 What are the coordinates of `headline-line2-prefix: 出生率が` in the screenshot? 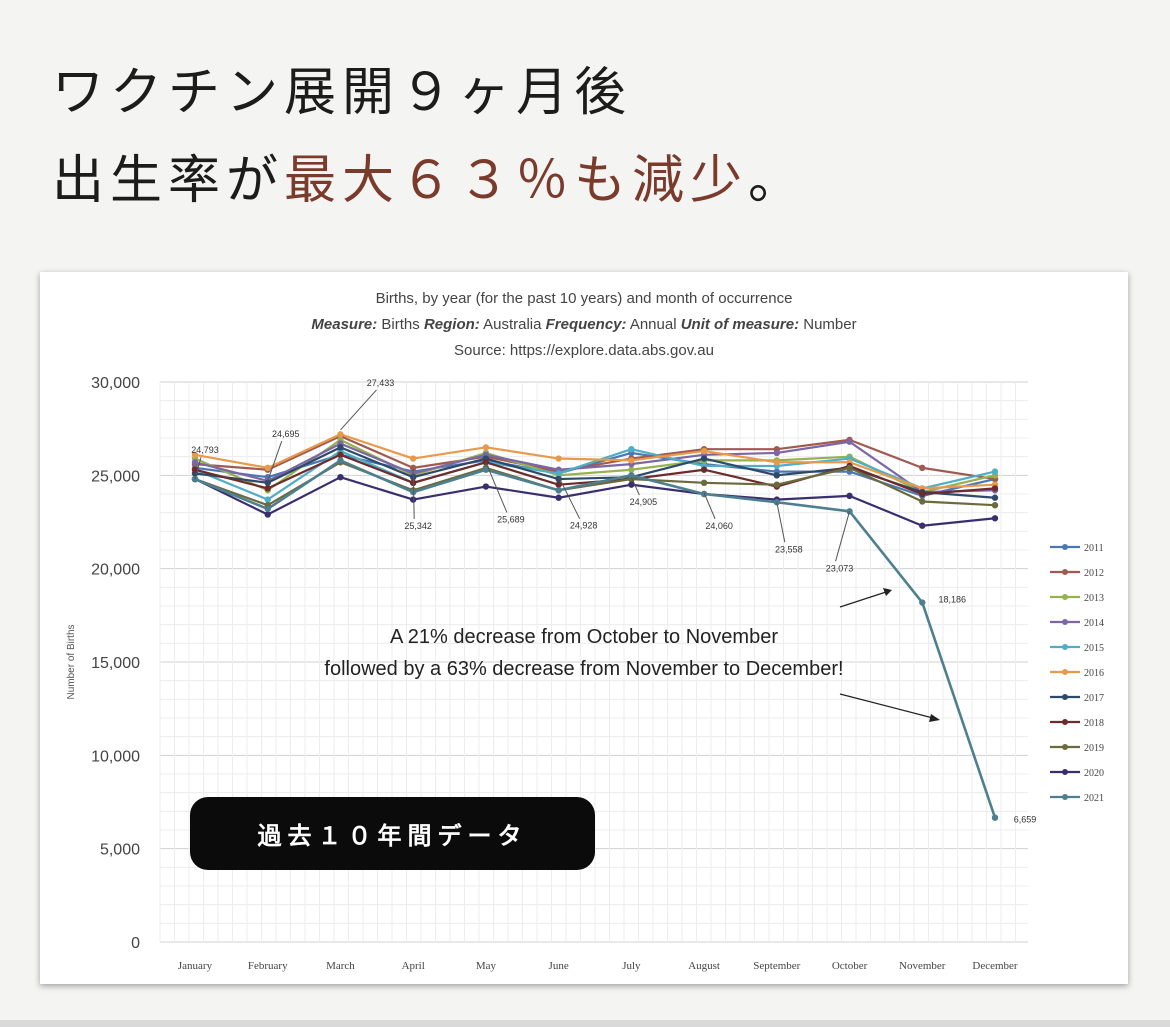 It's located at (168, 181).